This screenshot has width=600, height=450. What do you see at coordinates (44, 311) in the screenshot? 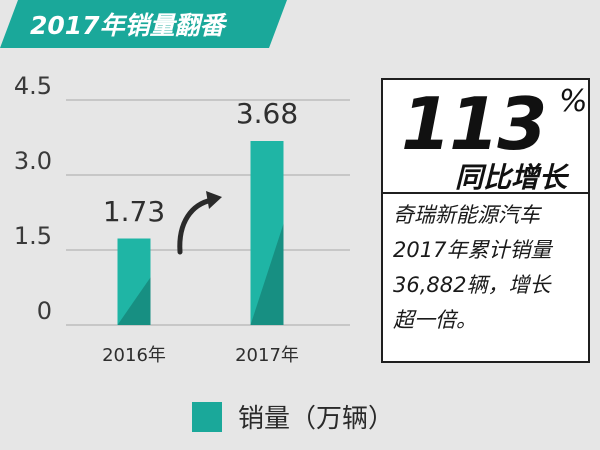
I see `y-tick-label: 0` at bounding box center [44, 311].